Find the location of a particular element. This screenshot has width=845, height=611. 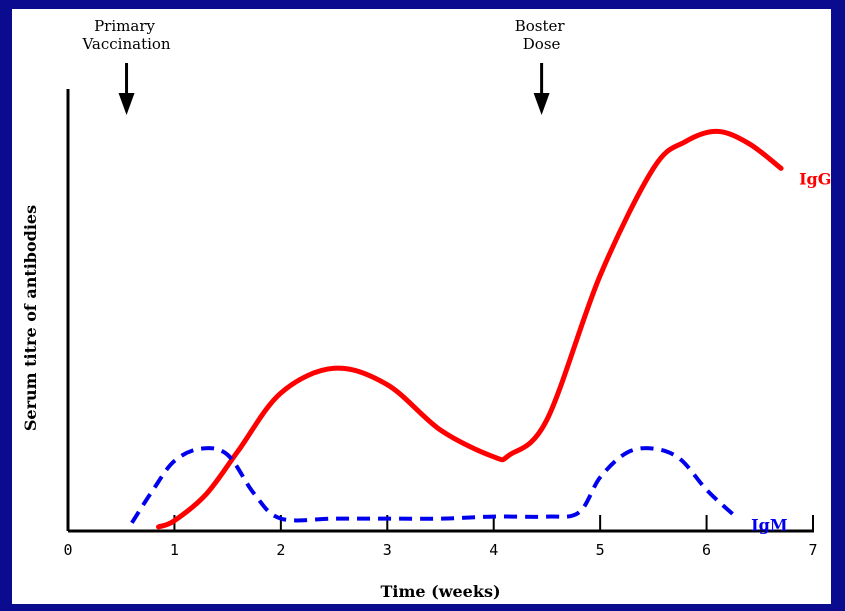

x-axis-title: Time (weeks) is located at coordinates (440, 591).